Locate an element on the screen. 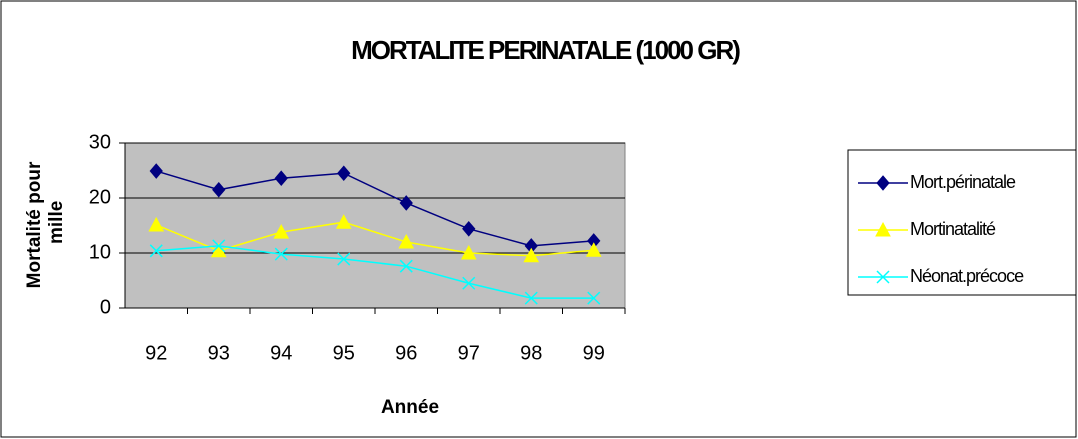 This screenshot has height=439, width=1078. y-tick-label: 0 is located at coordinates (105, 307).